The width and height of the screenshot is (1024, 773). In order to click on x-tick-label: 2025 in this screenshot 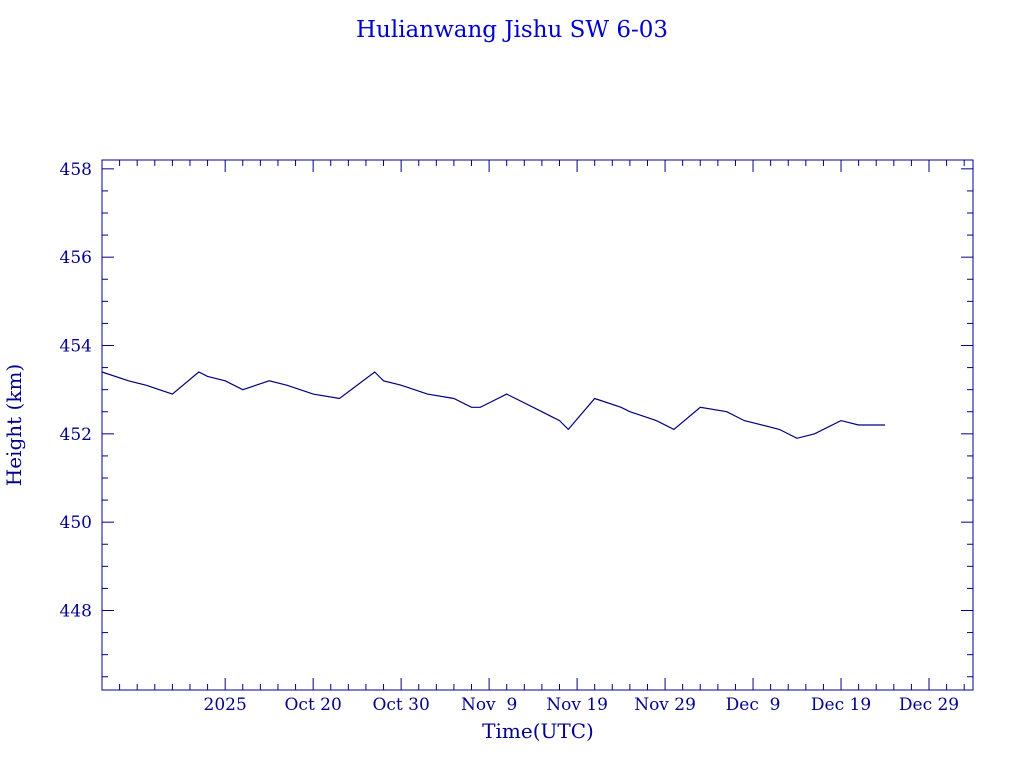, I will do `click(225, 705)`.